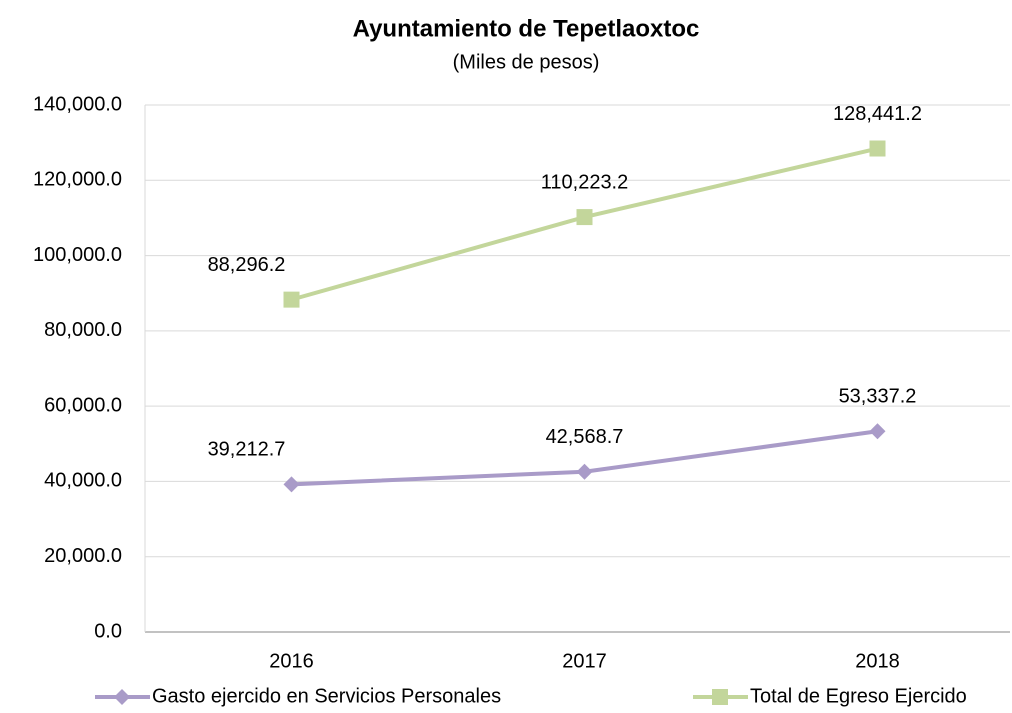 Image resolution: width=1012 pixels, height=713 pixels. What do you see at coordinates (83, 405) in the screenshot?
I see `y-tick-label: 60,000.0` at bounding box center [83, 405].